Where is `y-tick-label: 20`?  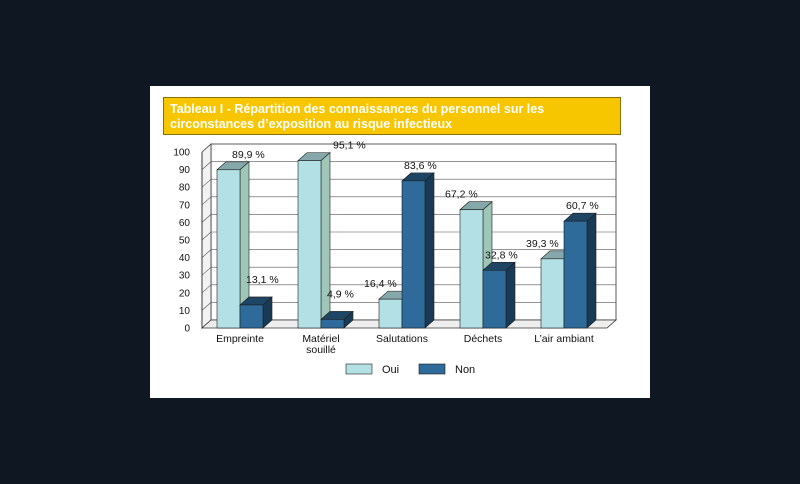 y-tick-label: 20 is located at coordinates (185, 293).